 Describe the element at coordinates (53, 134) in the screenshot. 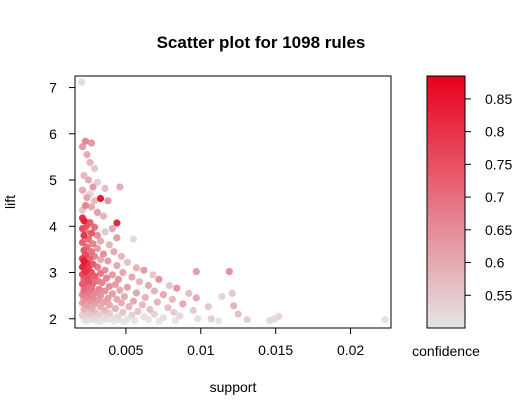

I see `y-tick-label: 6` at that location.